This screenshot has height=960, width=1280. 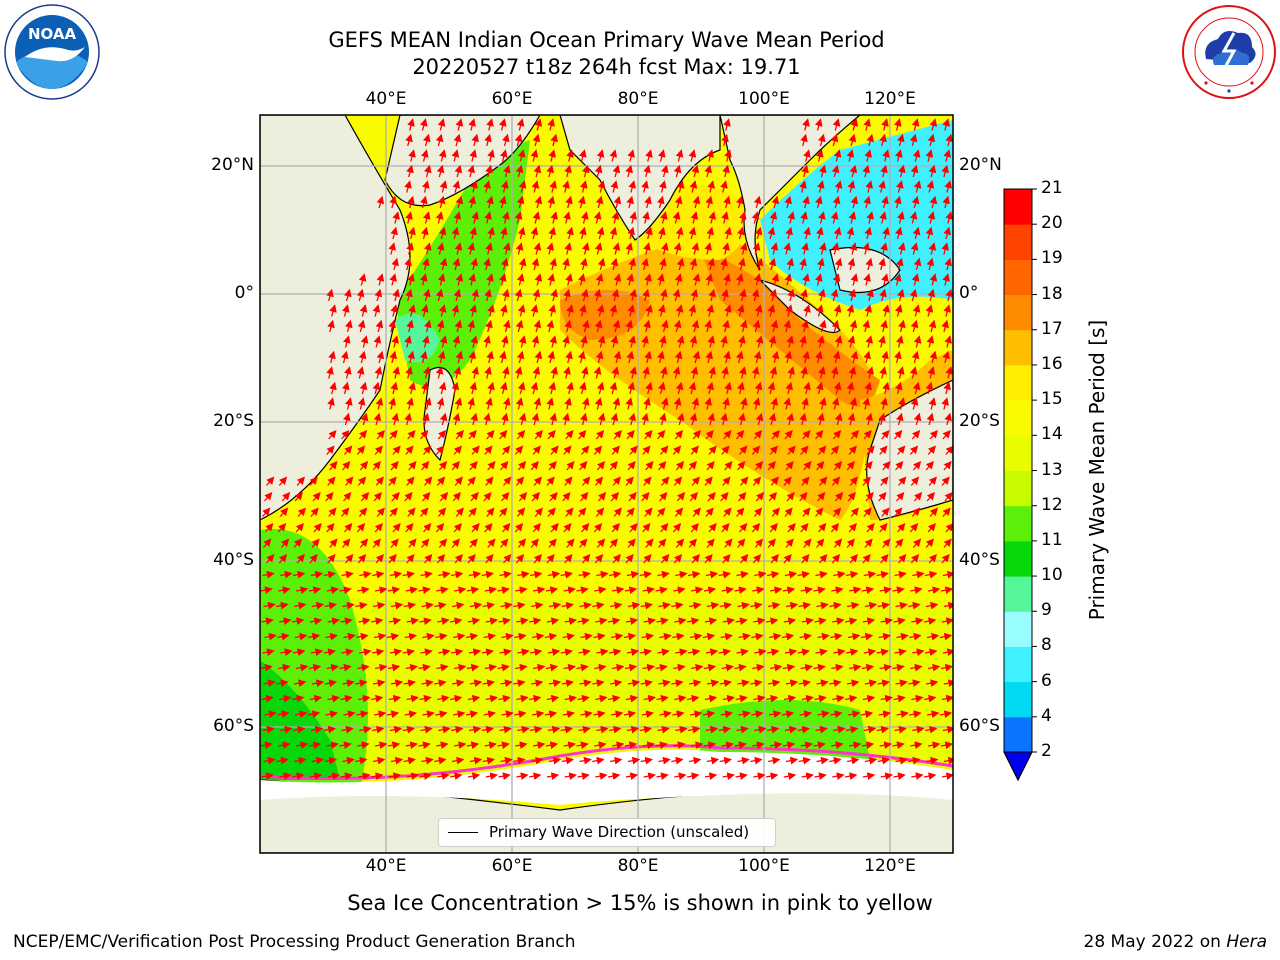 What do you see at coordinates (764, 99) in the screenshot?
I see `lon-tick-top: 100°E` at bounding box center [764, 99].